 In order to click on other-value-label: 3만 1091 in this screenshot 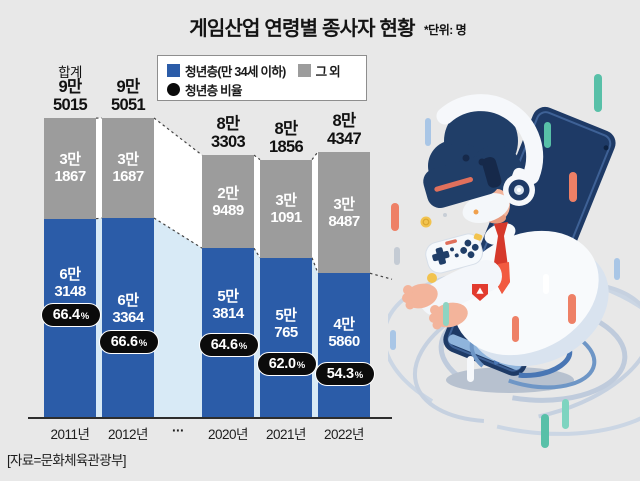, I will do `click(286, 208)`.